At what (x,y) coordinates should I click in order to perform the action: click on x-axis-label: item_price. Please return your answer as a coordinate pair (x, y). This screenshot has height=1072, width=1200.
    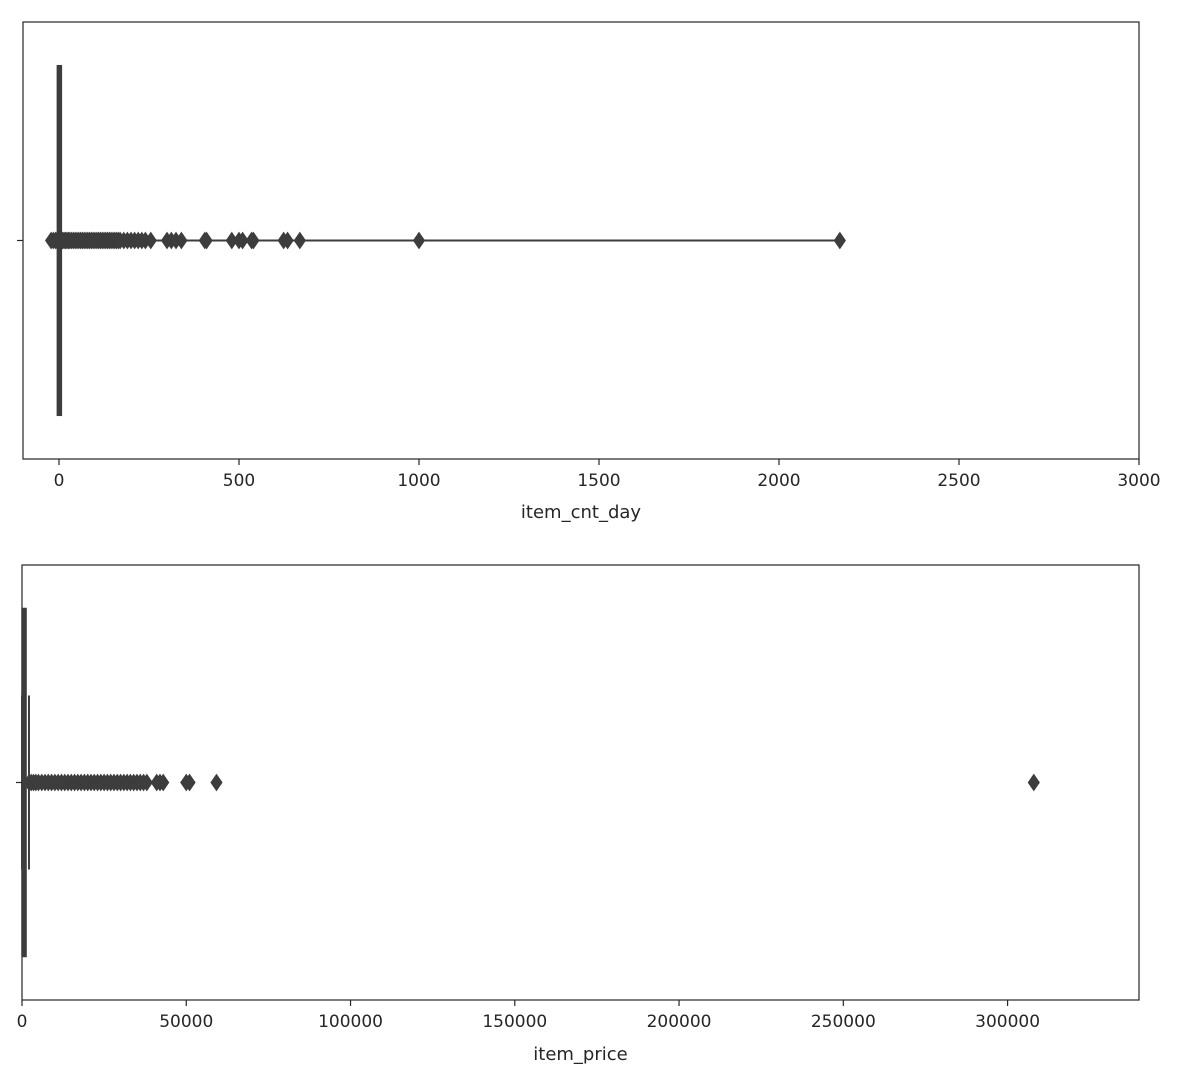
    Looking at the image, I should click on (580, 1054).